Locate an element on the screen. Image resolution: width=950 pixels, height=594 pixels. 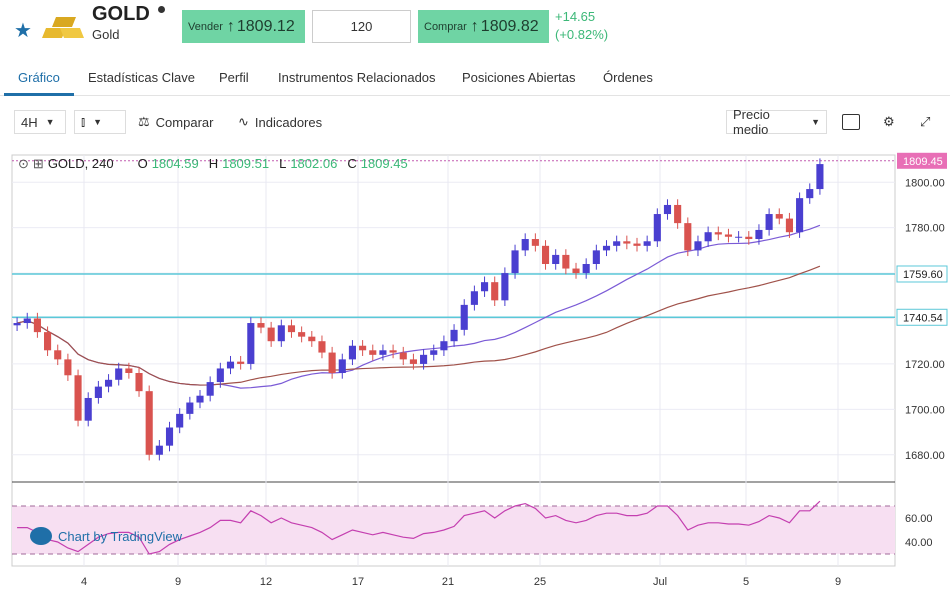
tab-grafico: Gráfico is located at coordinates (39, 77).